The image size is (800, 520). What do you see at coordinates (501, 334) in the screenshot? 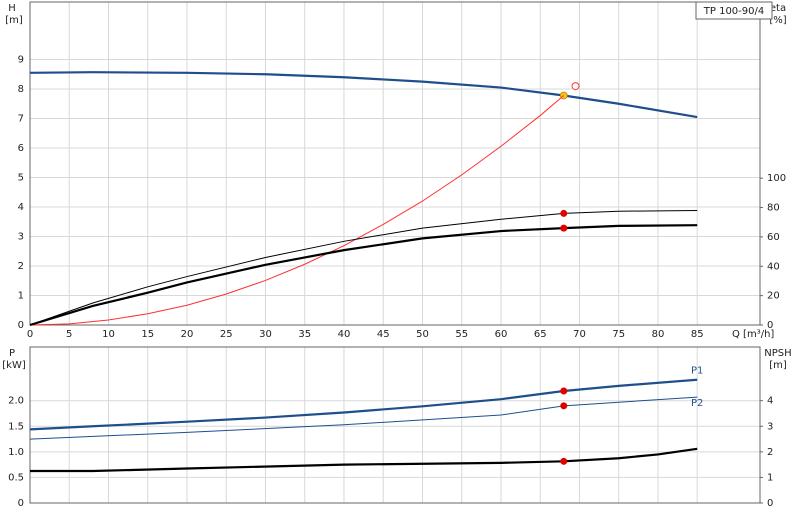
I see `x-tick-label: 60` at bounding box center [501, 334].